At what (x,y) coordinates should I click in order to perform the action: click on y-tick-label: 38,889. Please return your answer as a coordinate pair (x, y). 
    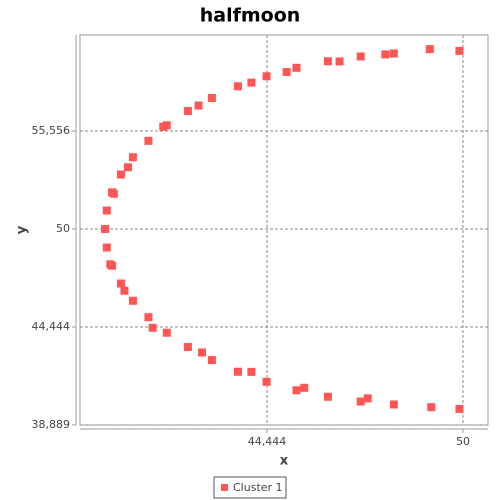
    Looking at the image, I should click on (51, 424).